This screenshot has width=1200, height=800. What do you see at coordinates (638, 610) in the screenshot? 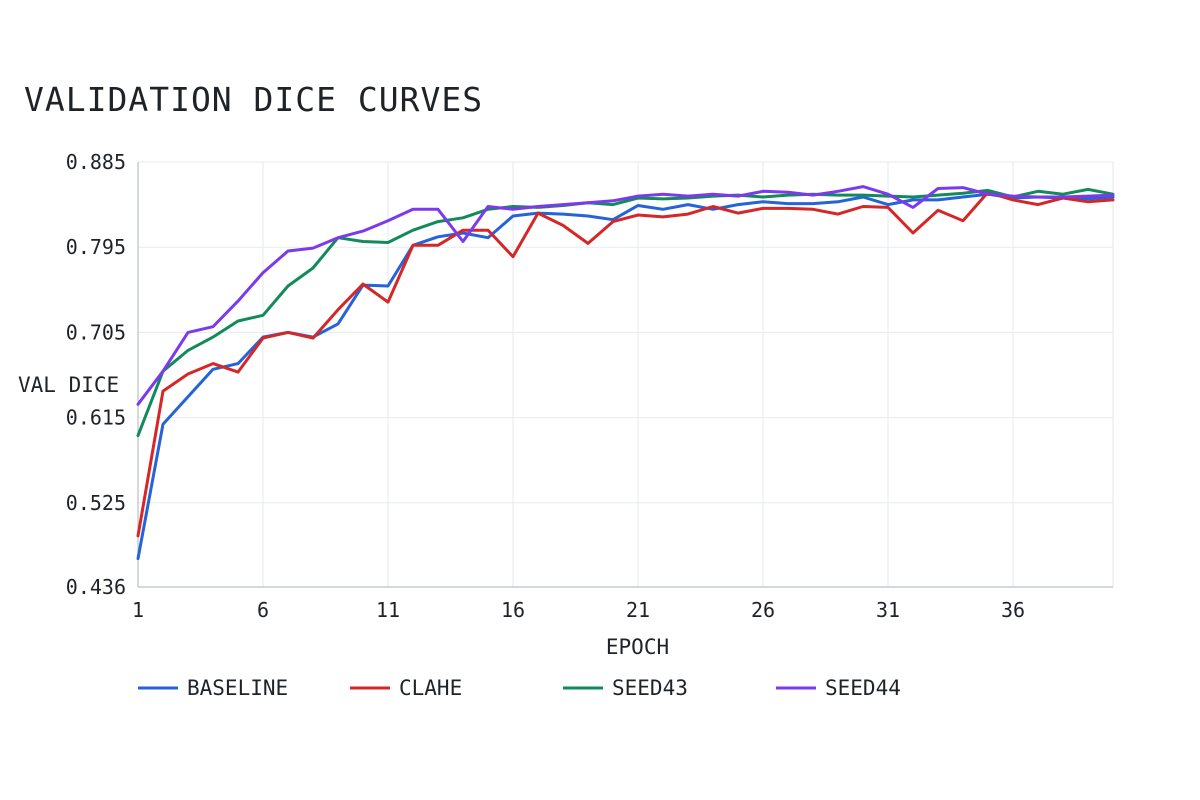
I see `x-tick-label: 21` at bounding box center [638, 610].